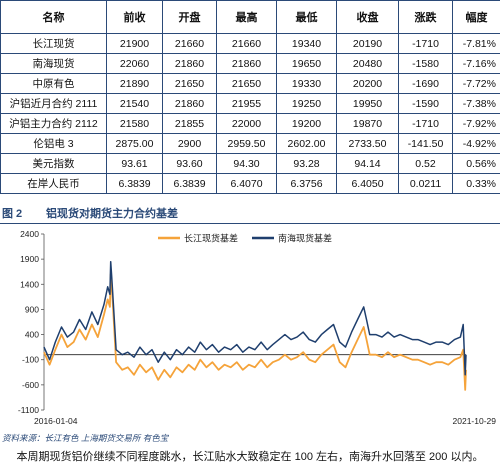 This screenshot has height=470, width=500. Describe the element at coordinates (306, 143) in the screenshot. I see `table-cell: 2602.00` at that location.